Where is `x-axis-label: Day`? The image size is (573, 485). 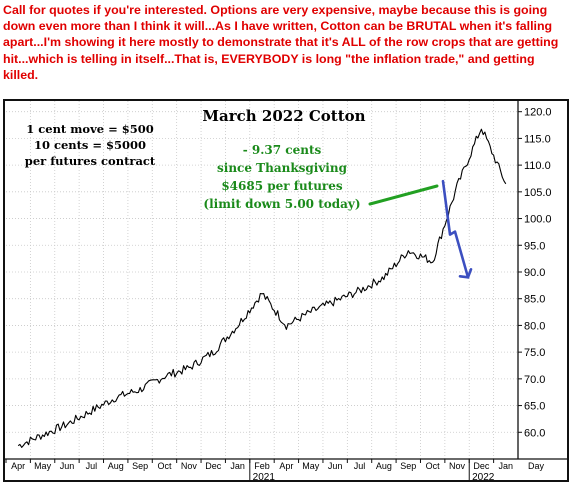 x-axis-label: Day is located at coordinates (536, 466).